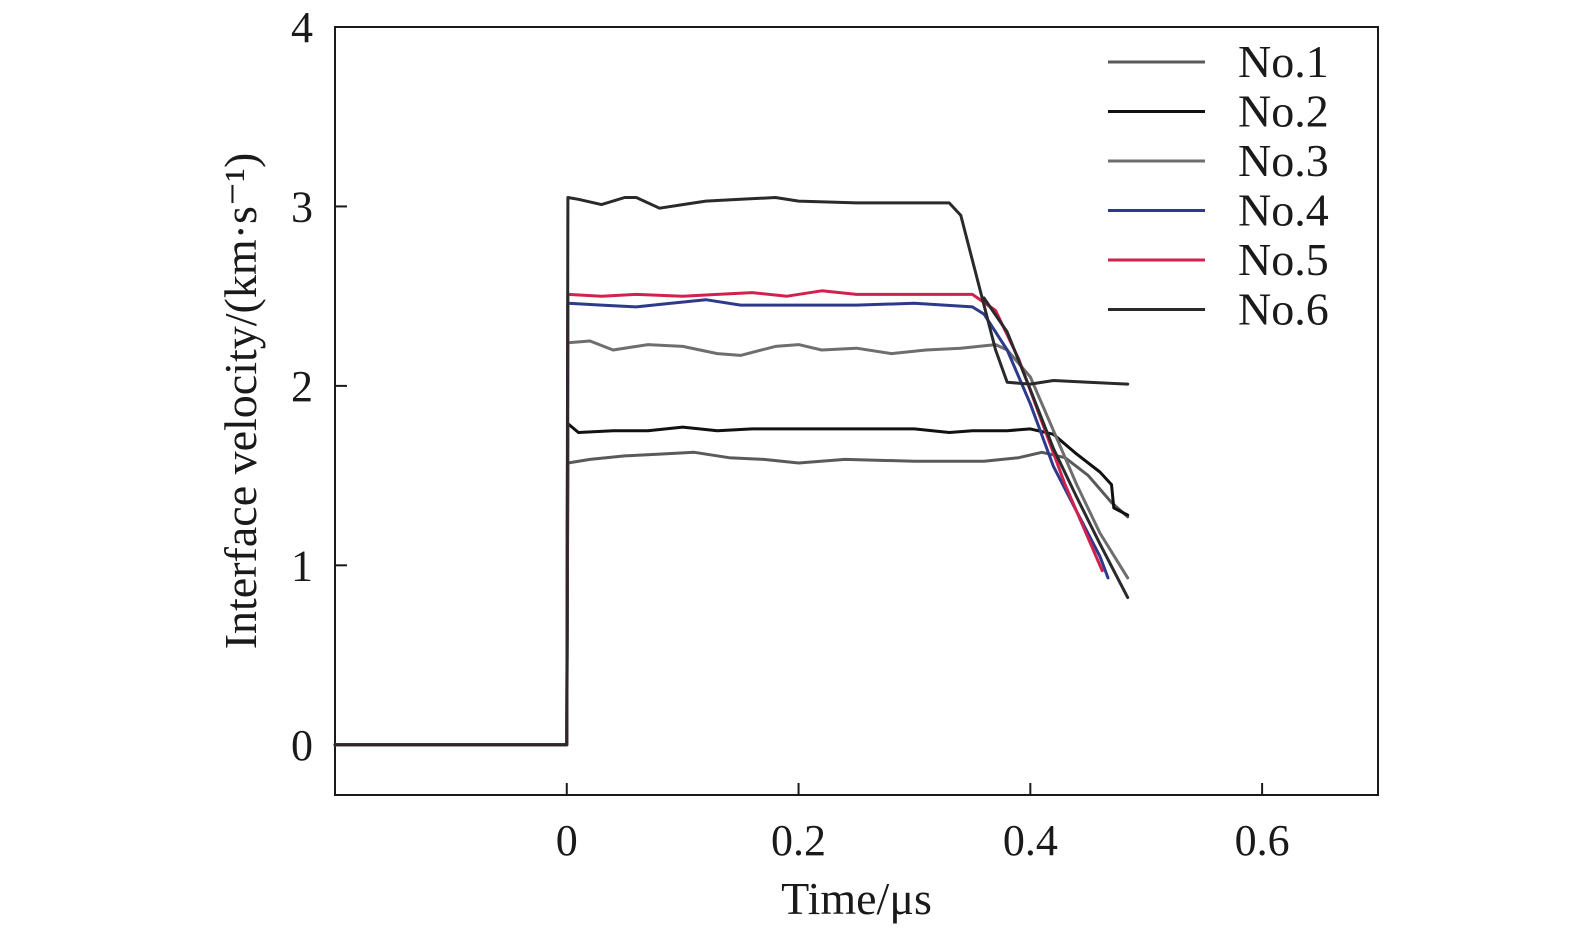 The image size is (1575, 936). I want to click on y-tick-label: 1, so click(302, 565).